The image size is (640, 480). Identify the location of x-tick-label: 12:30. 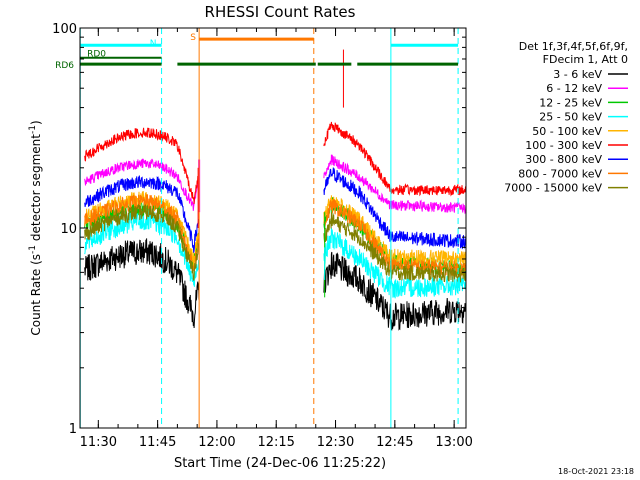
(335, 442).